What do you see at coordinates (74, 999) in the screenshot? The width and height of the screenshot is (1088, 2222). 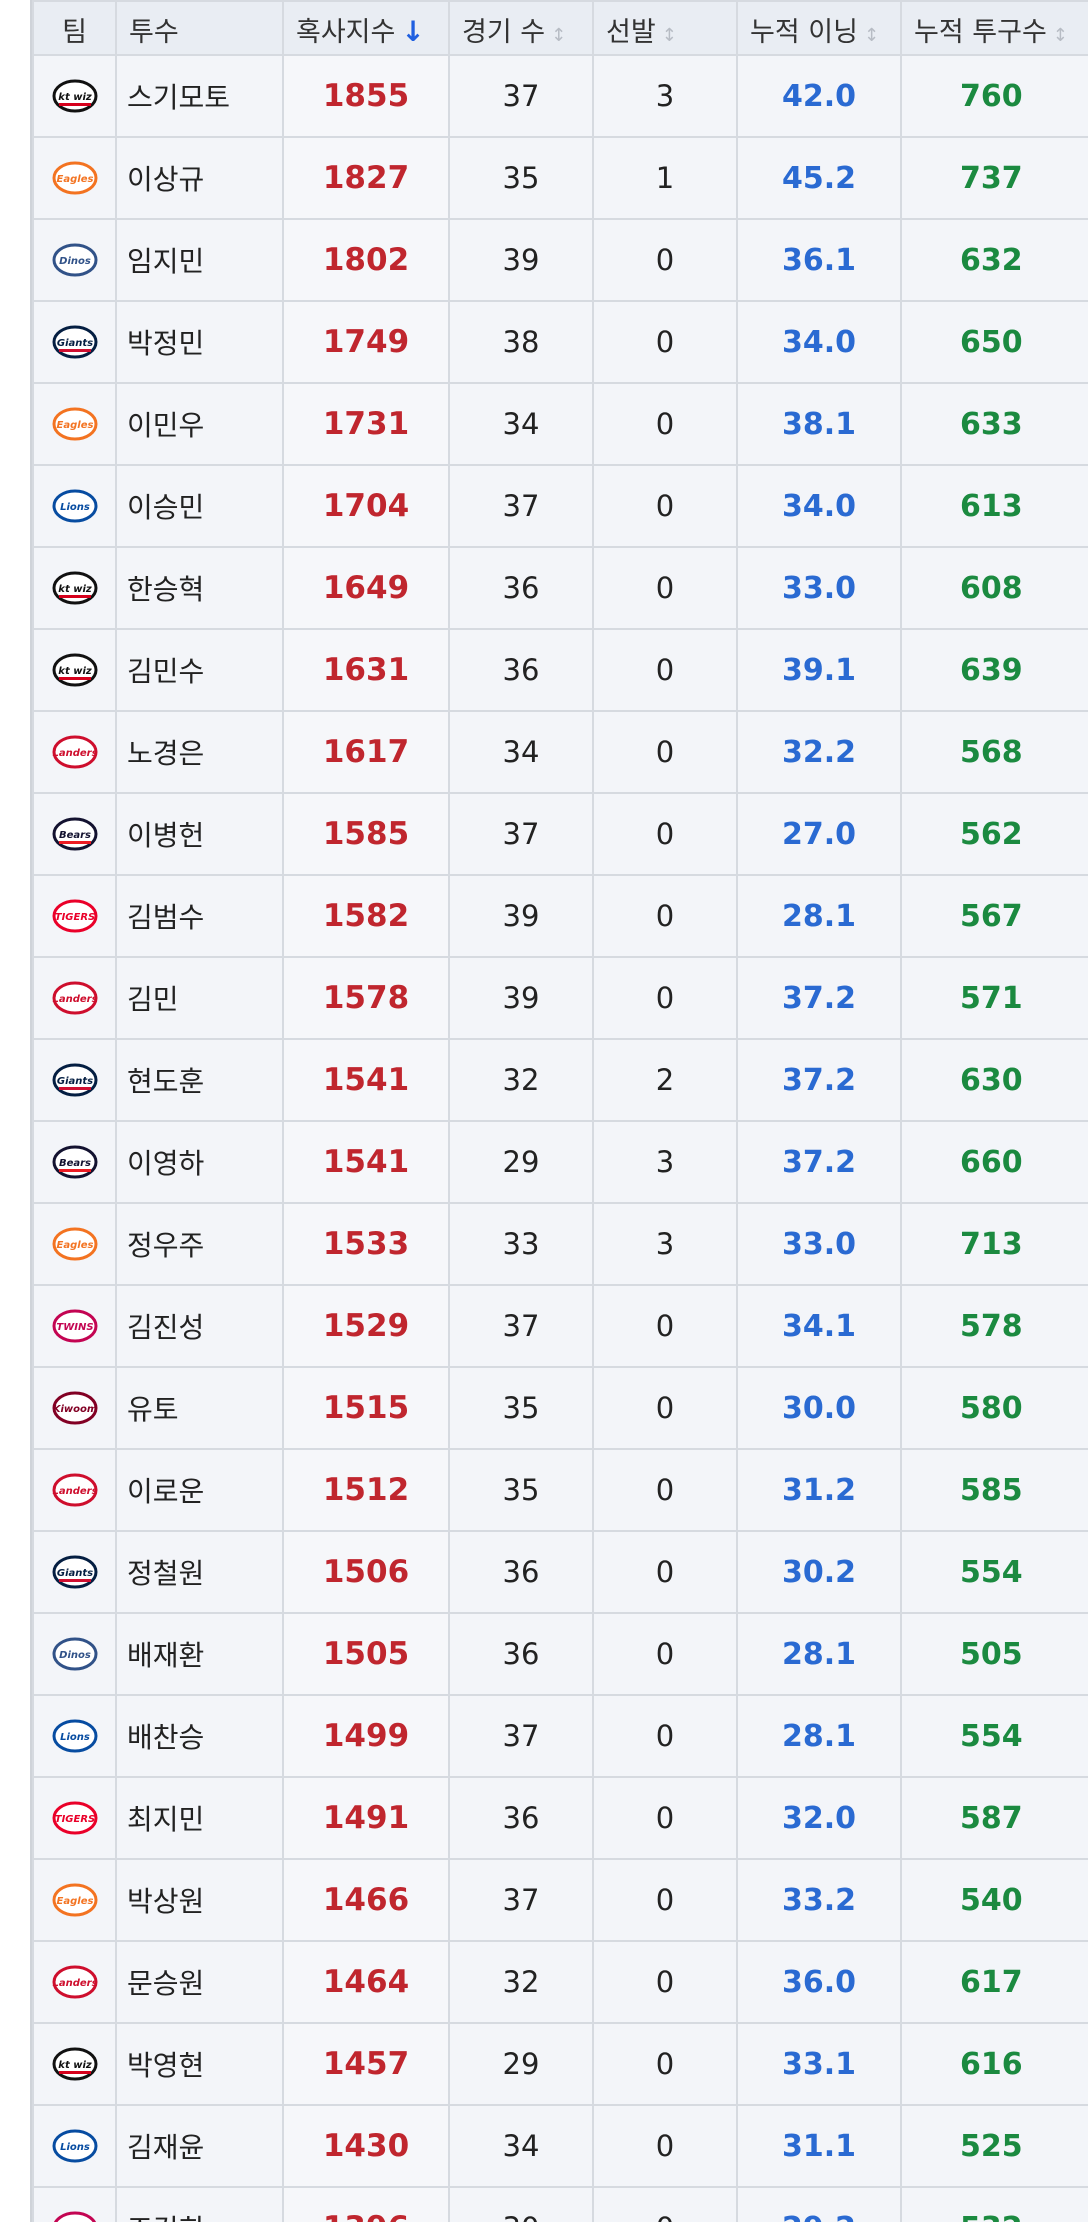 I see `svg-text: Landers` at bounding box center [74, 999].